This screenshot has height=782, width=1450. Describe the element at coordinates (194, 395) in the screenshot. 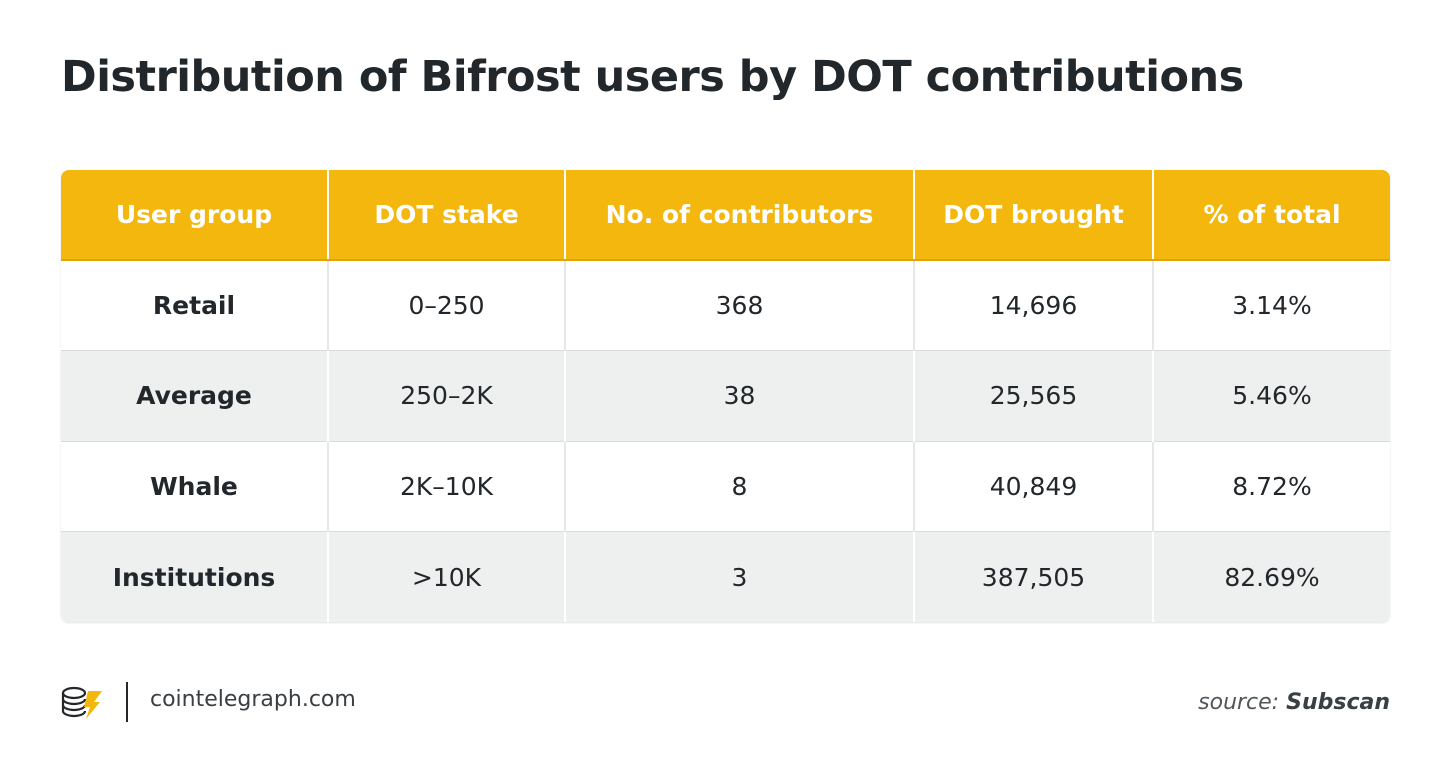

I see `cell-user-group: Average` at that location.